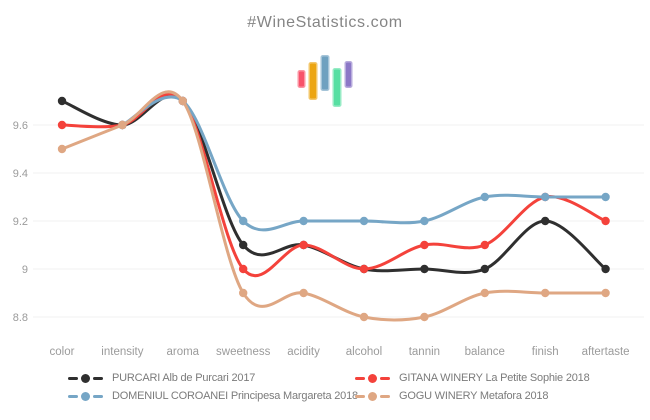 This screenshot has width=650, height=420. What do you see at coordinates (303, 352) in the screenshot?
I see `x-axis-label: acidity` at bounding box center [303, 352].